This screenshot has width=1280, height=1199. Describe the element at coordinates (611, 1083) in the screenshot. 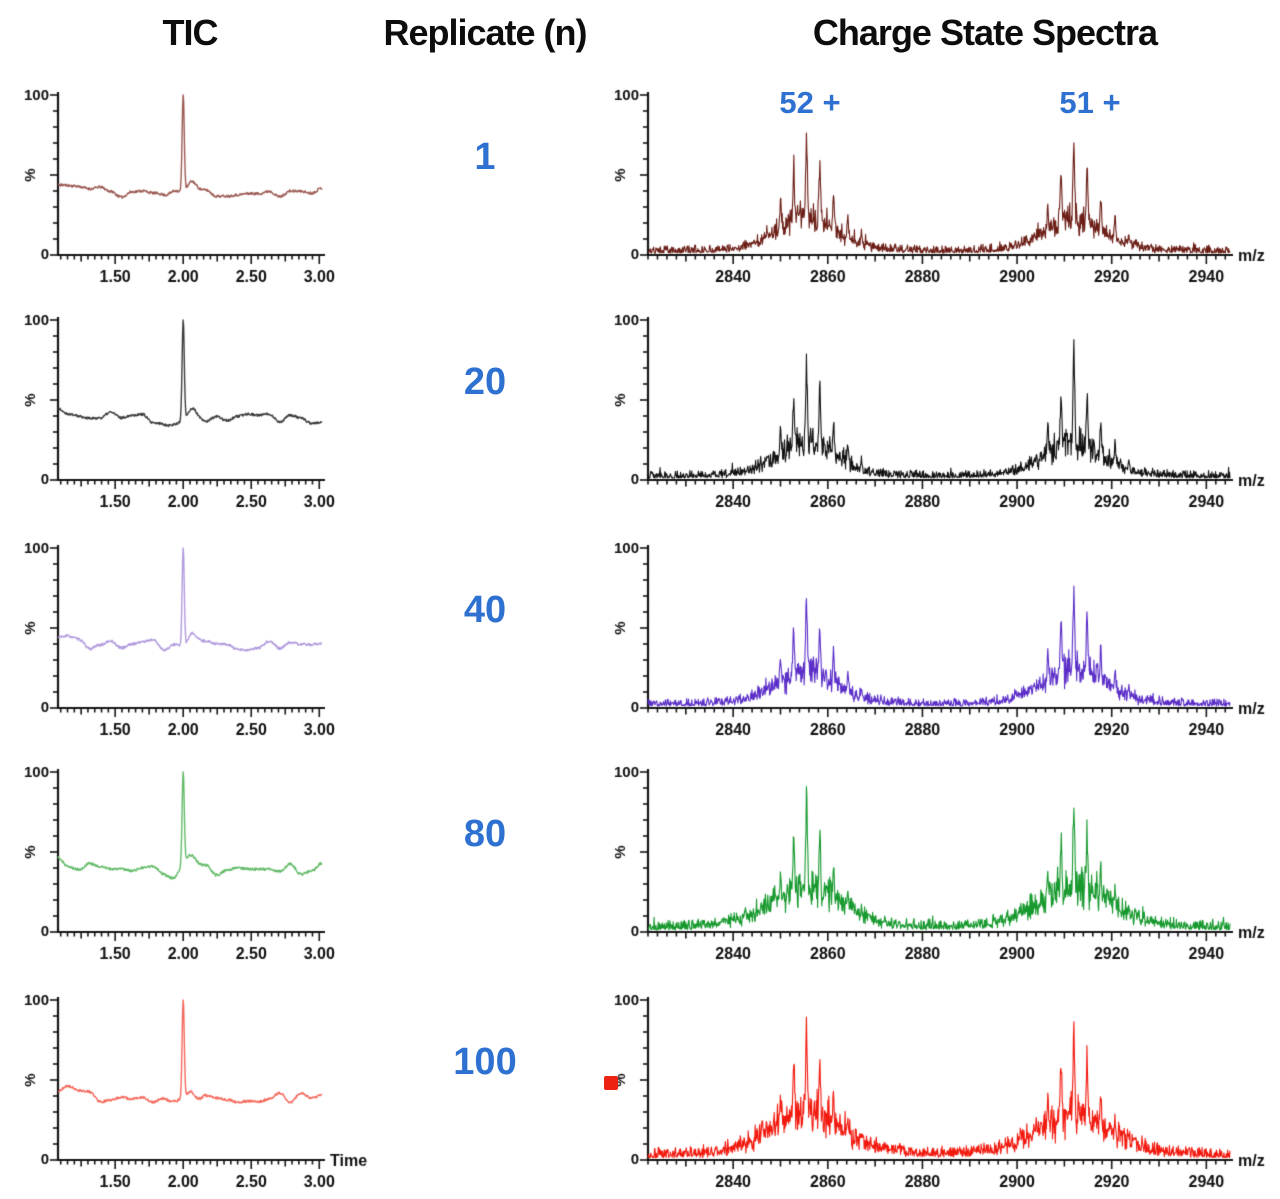

I see `red-square-marker` at that location.